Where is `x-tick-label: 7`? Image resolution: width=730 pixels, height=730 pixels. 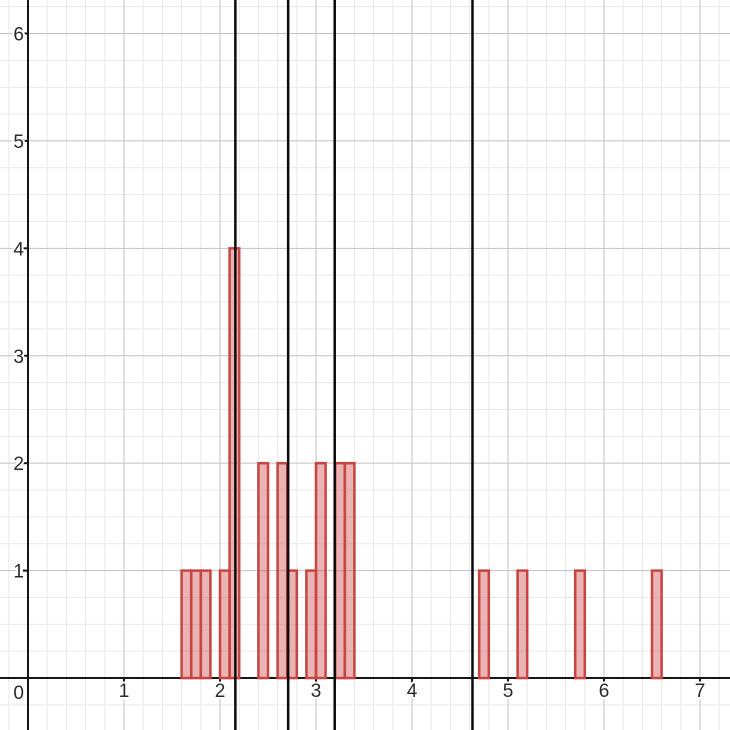
x-tick-label: 7 is located at coordinates (700, 691).